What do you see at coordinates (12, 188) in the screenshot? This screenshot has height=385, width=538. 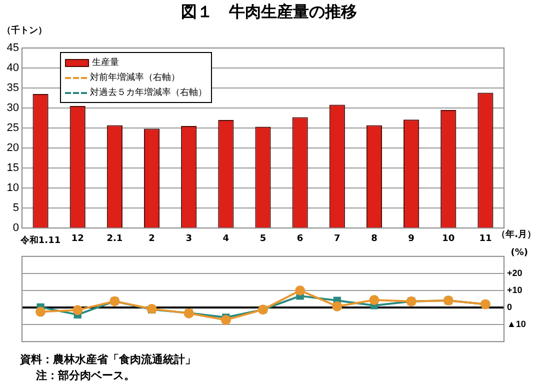 I see `y-tick-label: 10` at bounding box center [12, 188].